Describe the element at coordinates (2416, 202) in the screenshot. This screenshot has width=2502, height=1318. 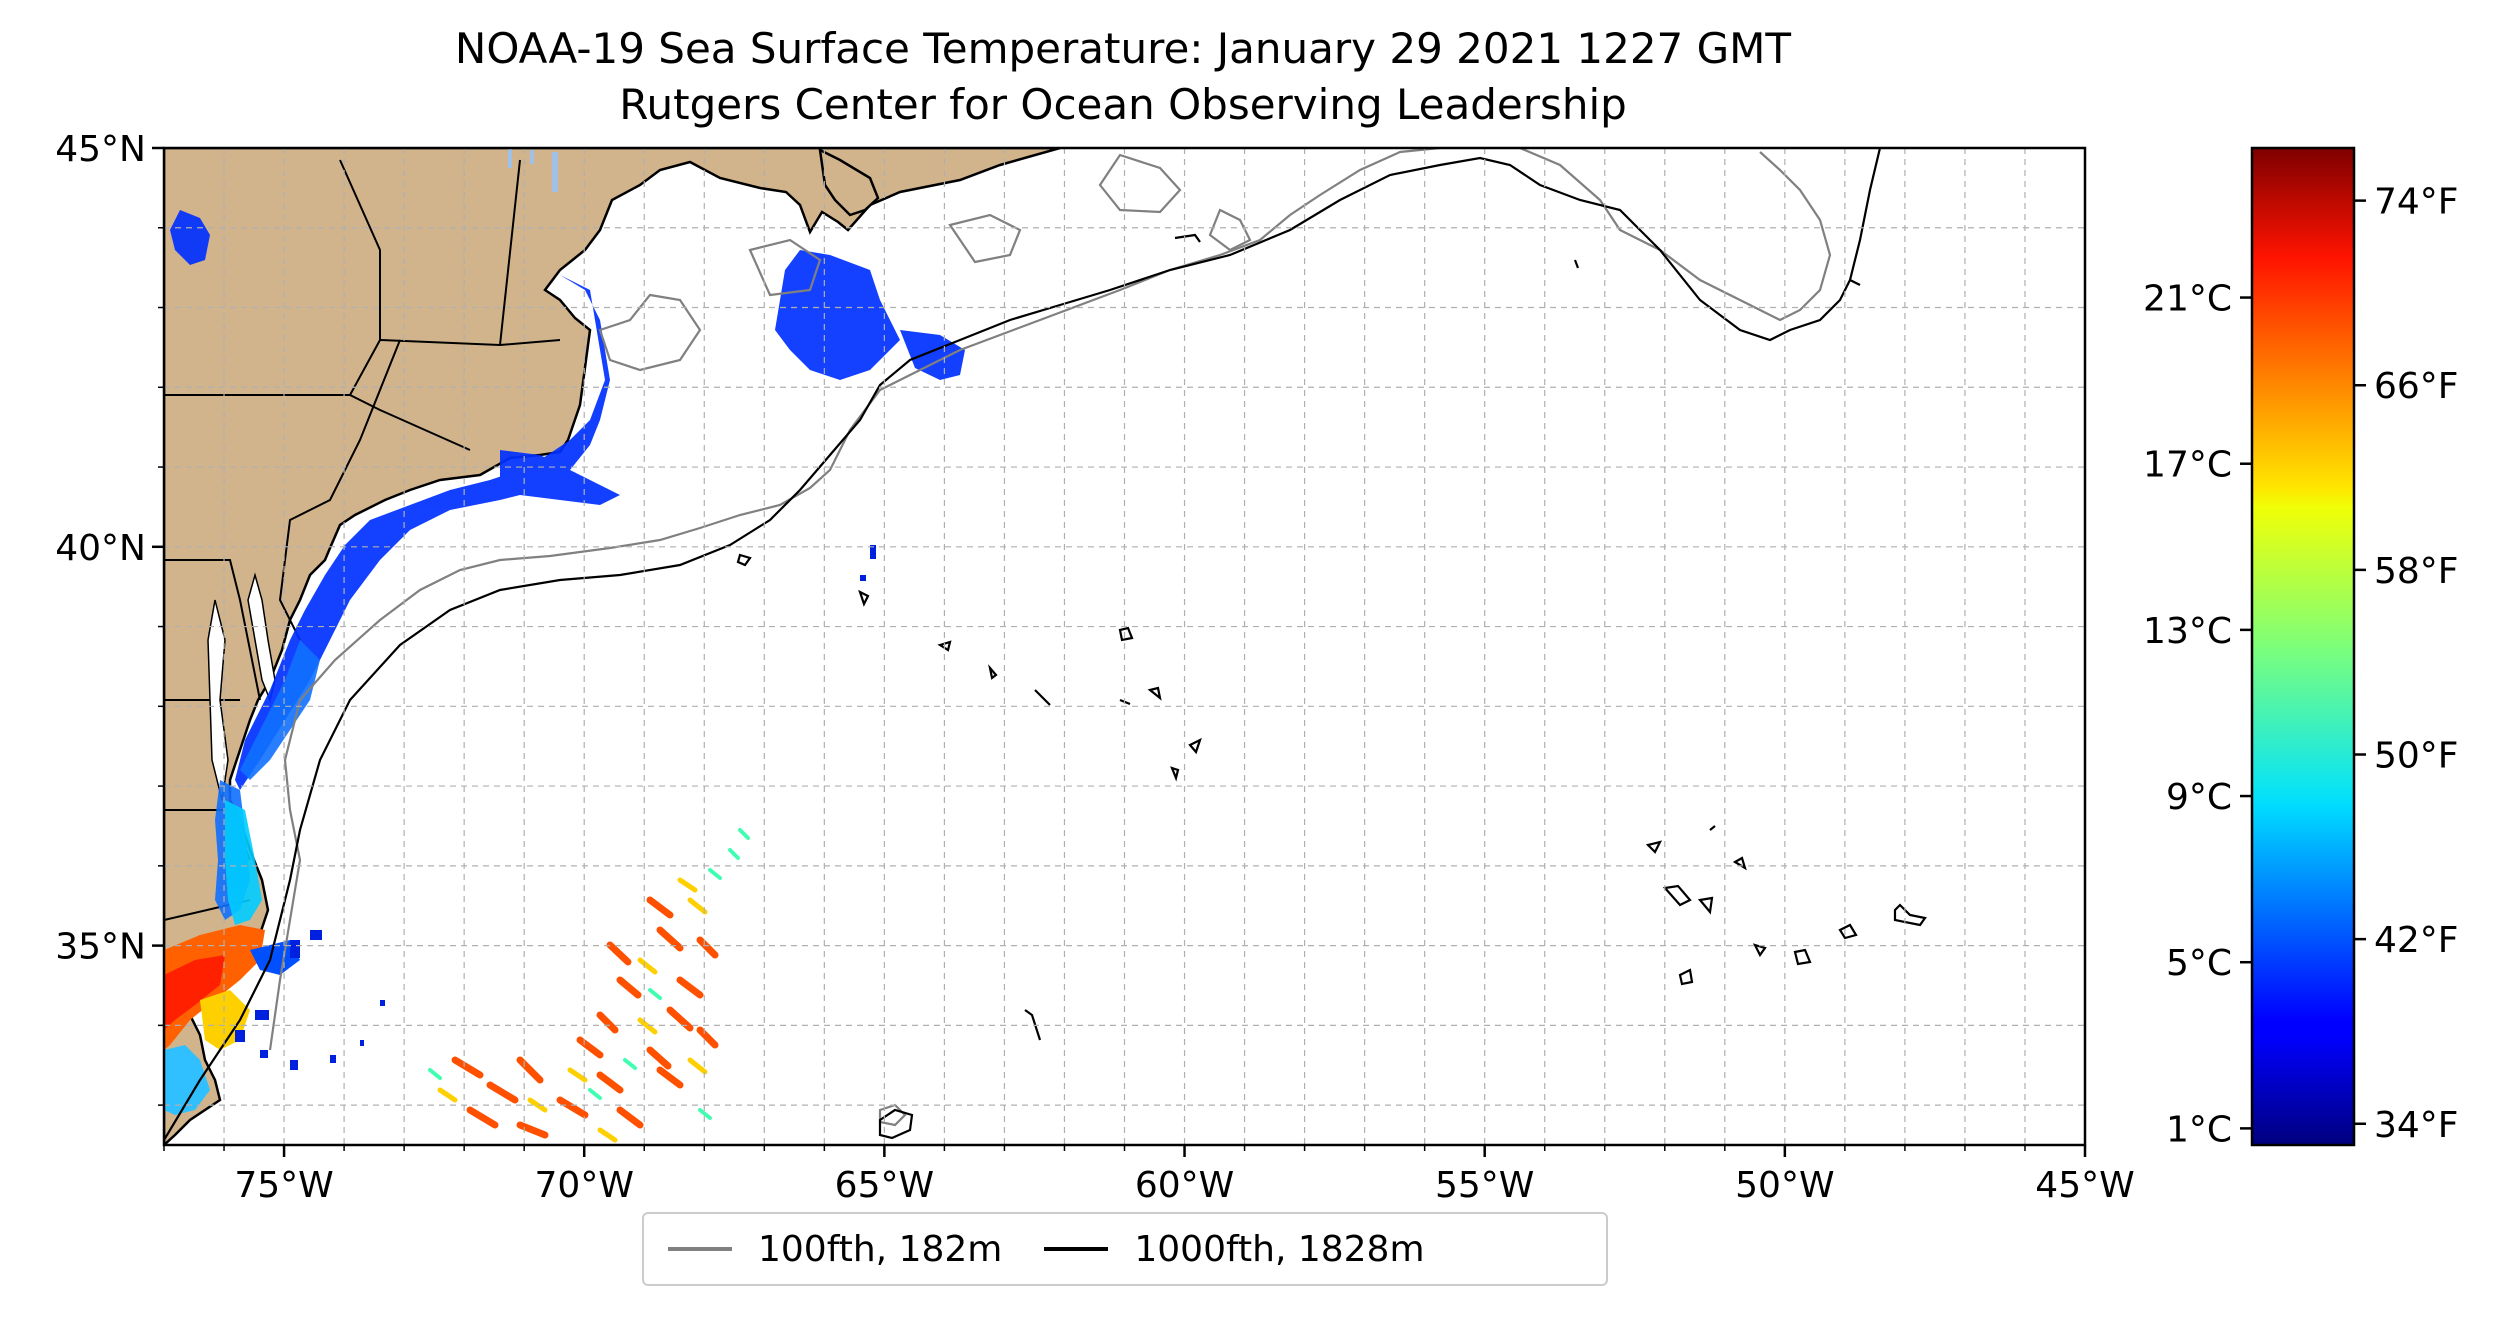
I see `colorbar-fahrenheit-label: 74°F` at that location.